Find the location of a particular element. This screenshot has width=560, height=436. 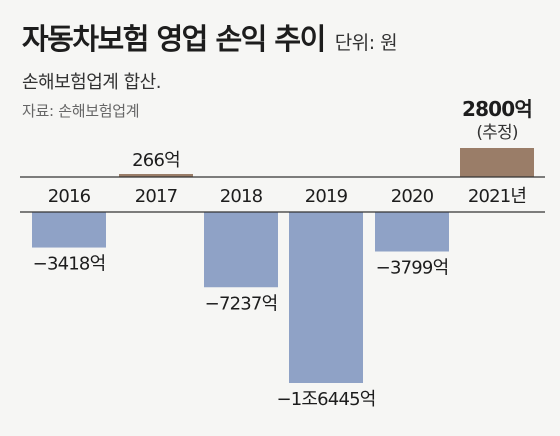

bar-2016 is located at coordinates (69, 230).